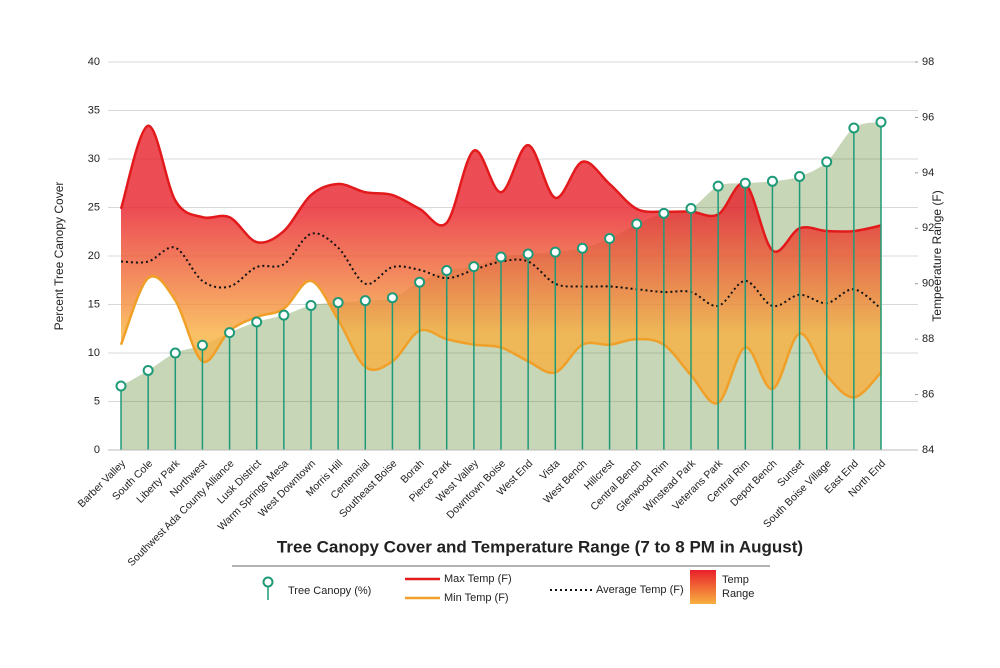 The height and width of the screenshot is (668, 1000). What do you see at coordinates (928, 284) in the screenshot?
I see `y2-tick-label: 90` at bounding box center [928, 284].